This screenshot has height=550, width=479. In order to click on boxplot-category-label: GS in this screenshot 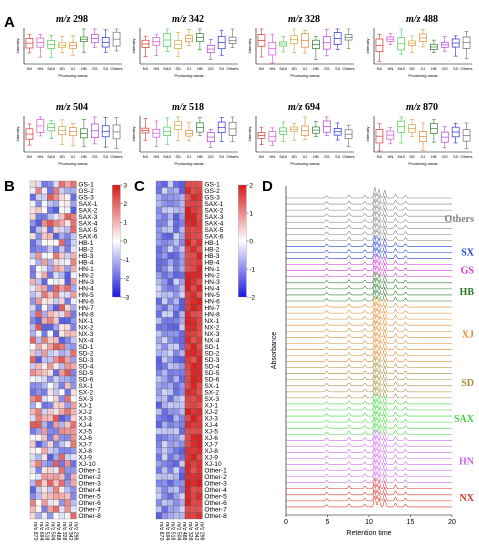, I will do `click(445, 156)`.